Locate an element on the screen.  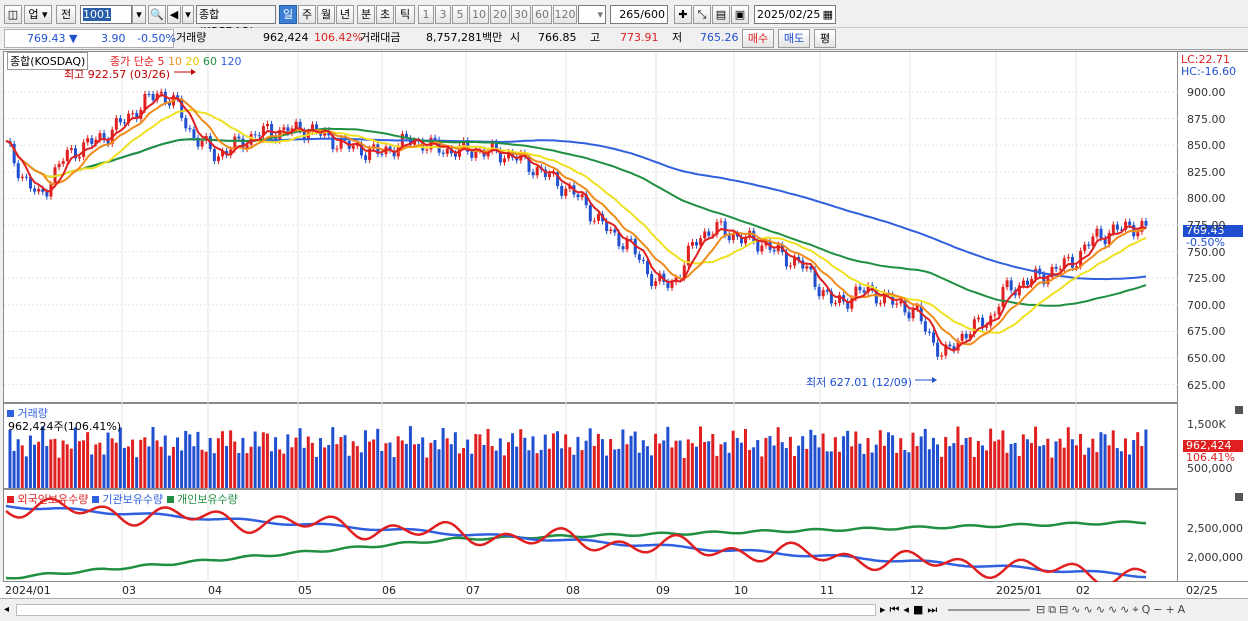
sell-button: 매도 is located at coordinates (794, 38).